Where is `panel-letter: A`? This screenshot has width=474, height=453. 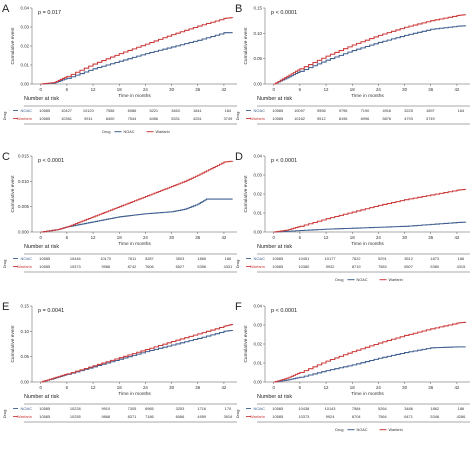
panel-letter: A is located at coordinates (6, 9).